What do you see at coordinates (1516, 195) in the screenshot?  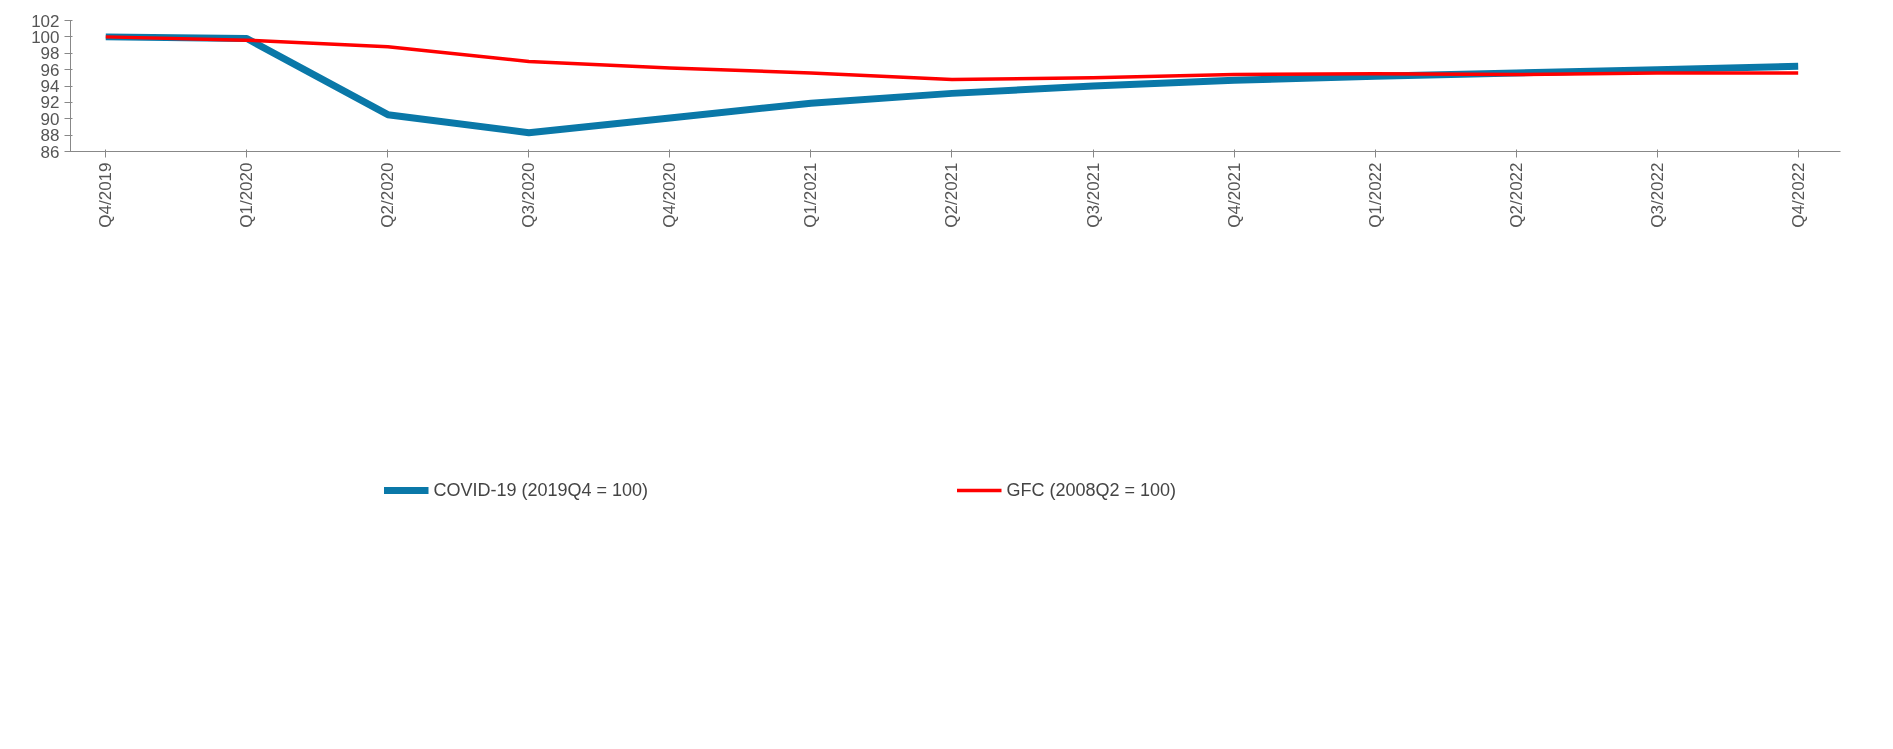 I see `x-tick-label: Q2/2022` at bounding box center [1516, 195].